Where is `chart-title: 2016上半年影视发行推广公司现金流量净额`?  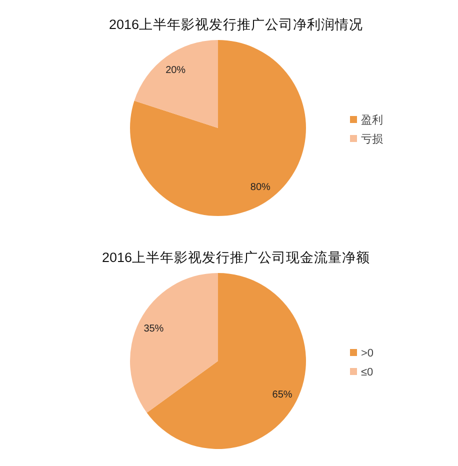 chart-title: 2016上半年影视发行推广公司现金流量净额 is located at coordinates (236, 257).